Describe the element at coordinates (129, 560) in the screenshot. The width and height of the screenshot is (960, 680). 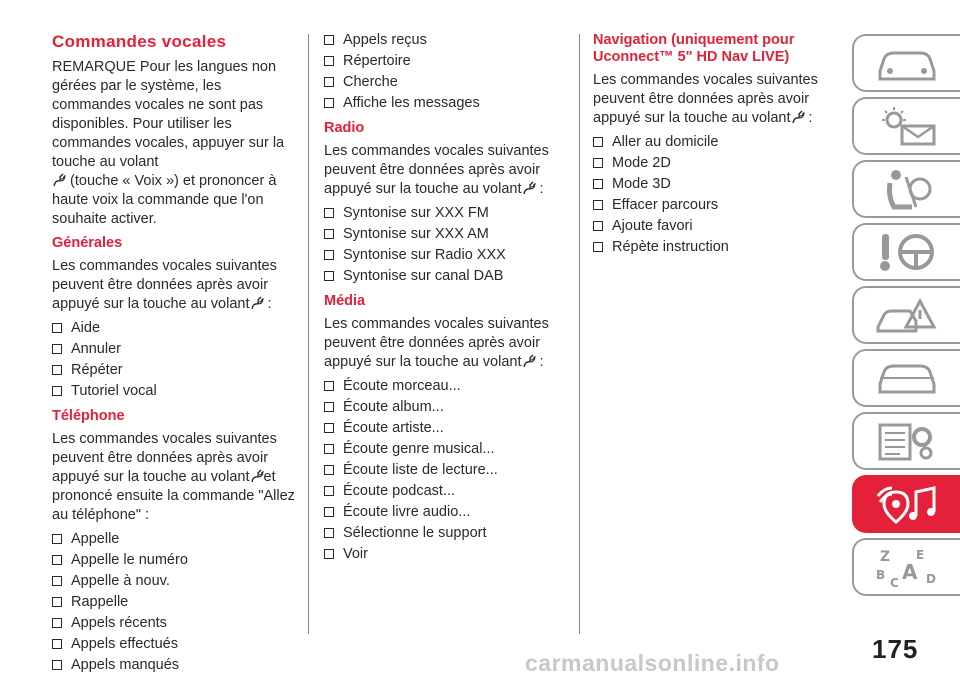
I see `list-item-label: Appelle le numéro` at that location.